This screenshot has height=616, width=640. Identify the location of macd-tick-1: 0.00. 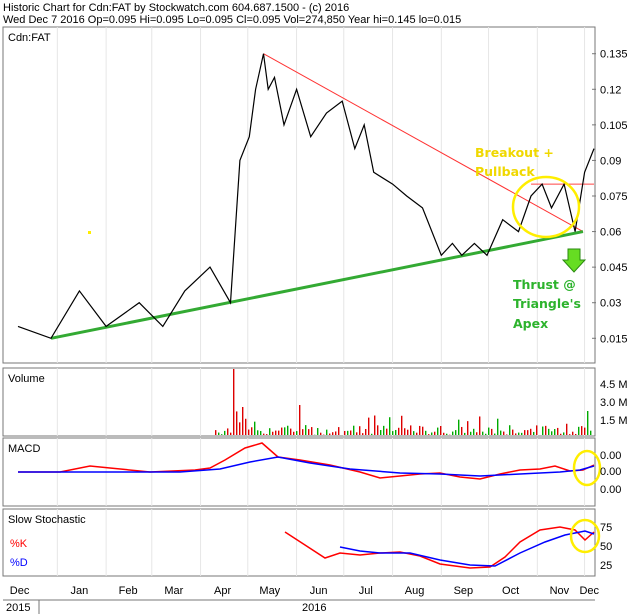
(610, 456).